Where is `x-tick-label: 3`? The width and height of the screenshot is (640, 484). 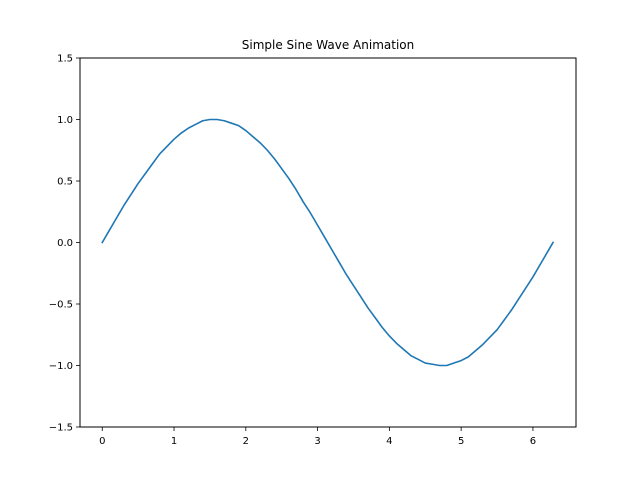 x-tick-label: 3 is located at coordinates (317, 441).